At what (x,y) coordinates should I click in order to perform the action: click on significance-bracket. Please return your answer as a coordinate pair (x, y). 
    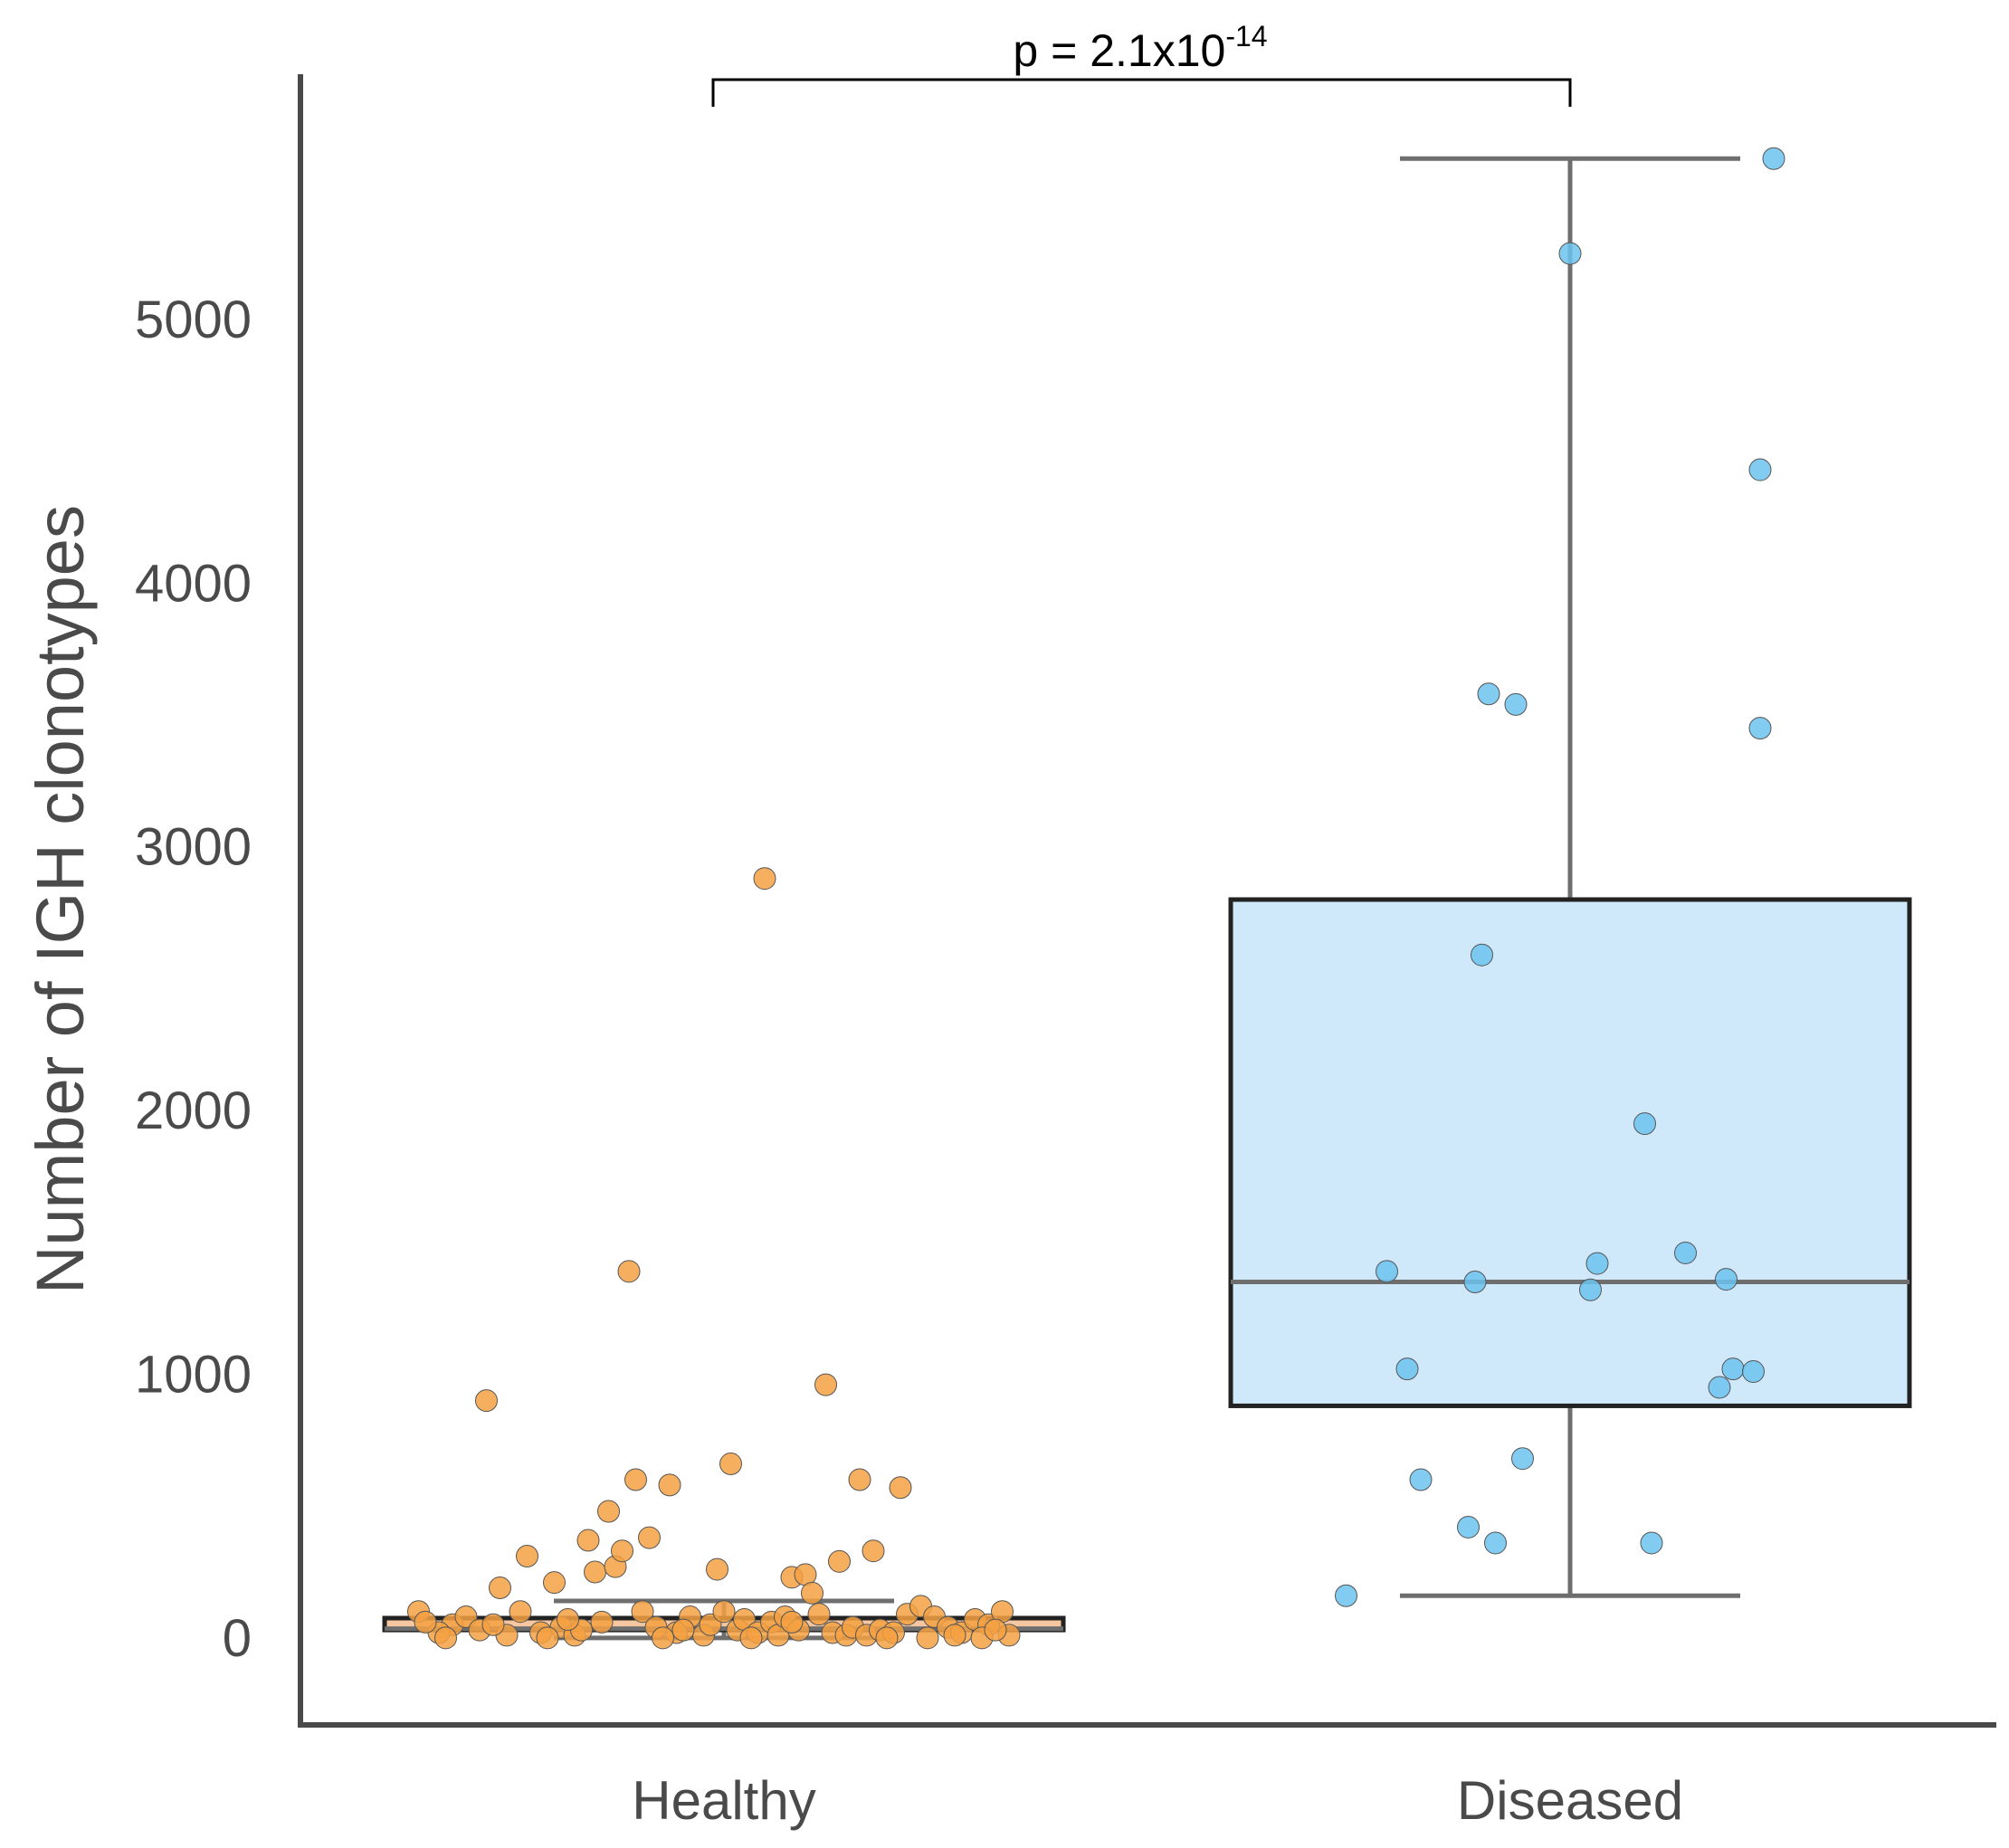
    Looking at the image, I should click on (1141, 92).